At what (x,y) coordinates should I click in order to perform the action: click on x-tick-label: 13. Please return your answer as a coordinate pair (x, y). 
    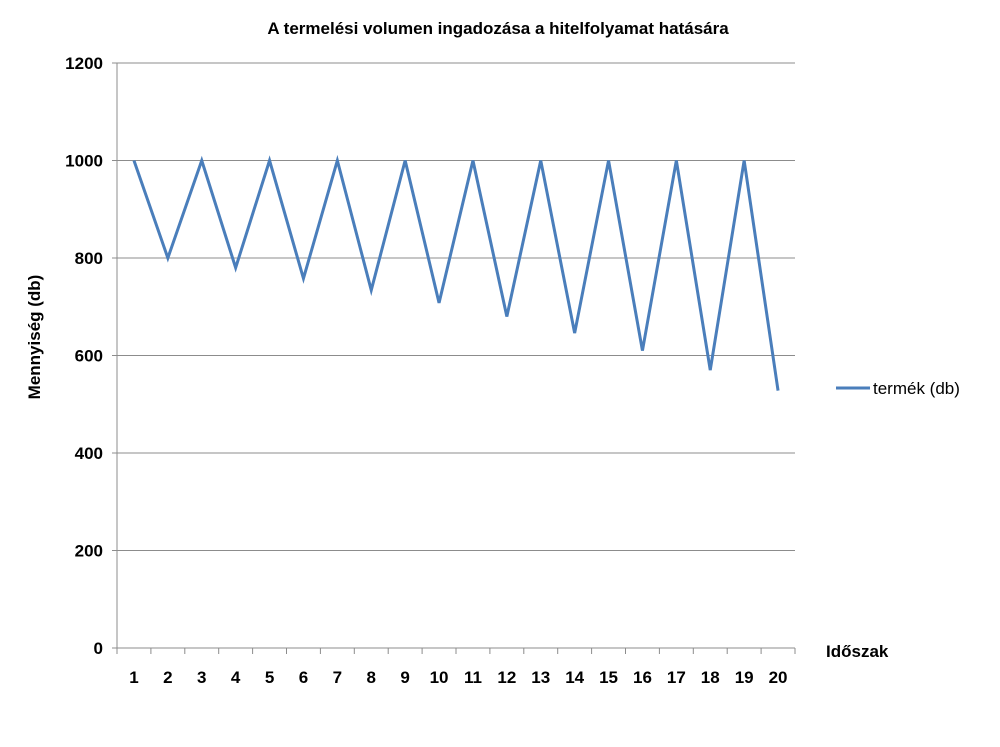
    Looking at the image, I should click on (540, 677).